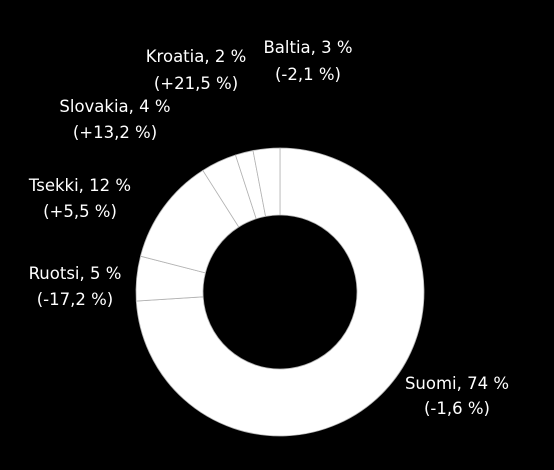 The image size is (554, 470). I want to click on label-slovakia-change: (+13,2 %), so click(115, 132).